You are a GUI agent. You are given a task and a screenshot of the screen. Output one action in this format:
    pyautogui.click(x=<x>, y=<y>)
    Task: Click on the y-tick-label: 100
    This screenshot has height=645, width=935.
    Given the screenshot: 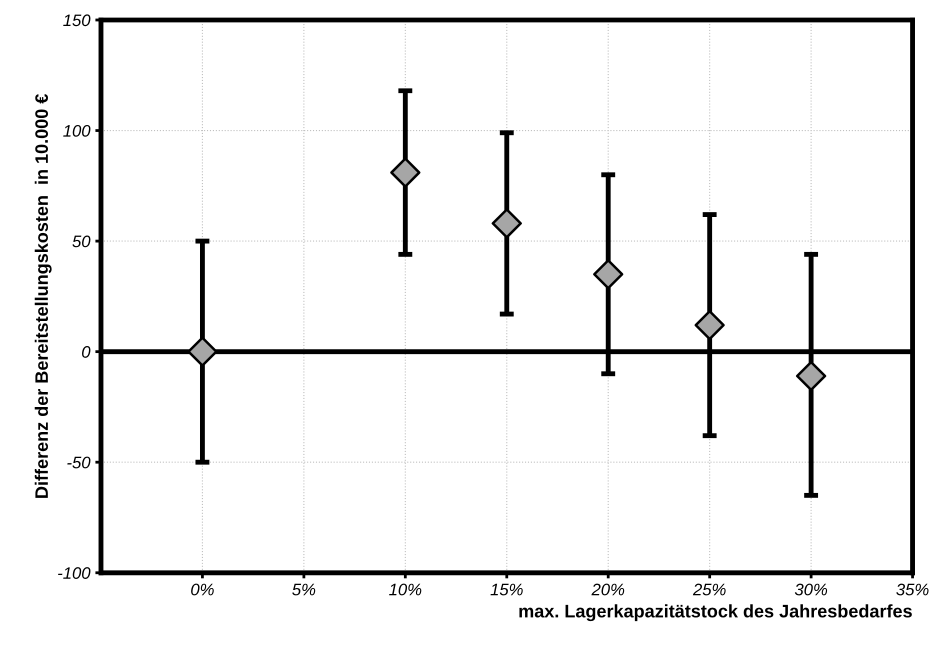 What is the action you would take?
    pyautogui.click(x=76, y=130)
    